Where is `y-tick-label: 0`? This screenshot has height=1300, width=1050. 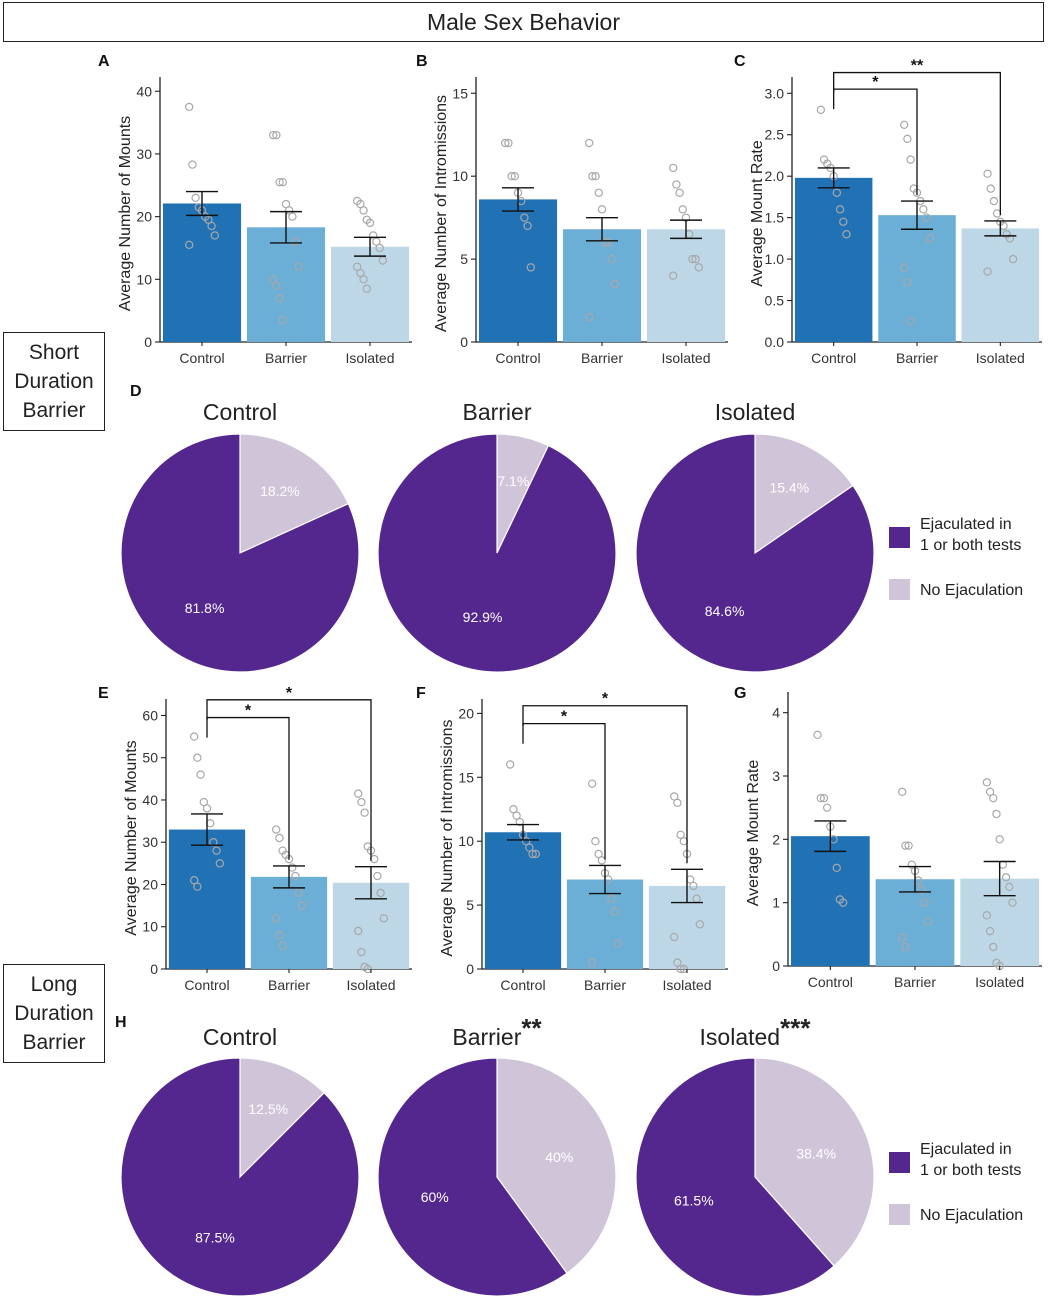 y-tick-label: 0 is located at coordinates (776, 966).